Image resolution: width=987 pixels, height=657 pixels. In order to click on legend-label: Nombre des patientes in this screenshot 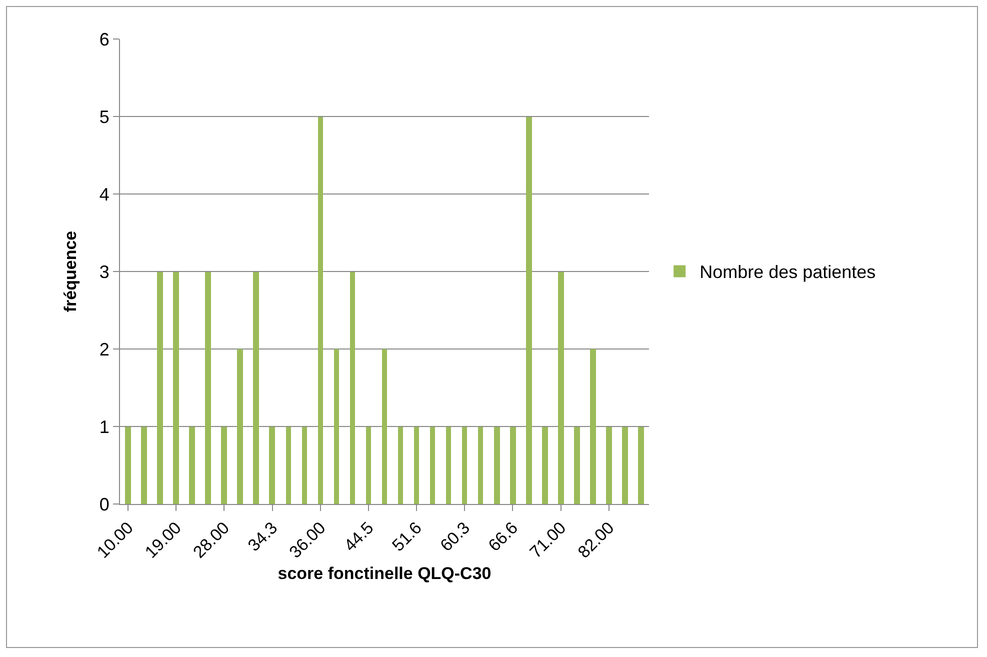, I will do `click(788, 272)`.